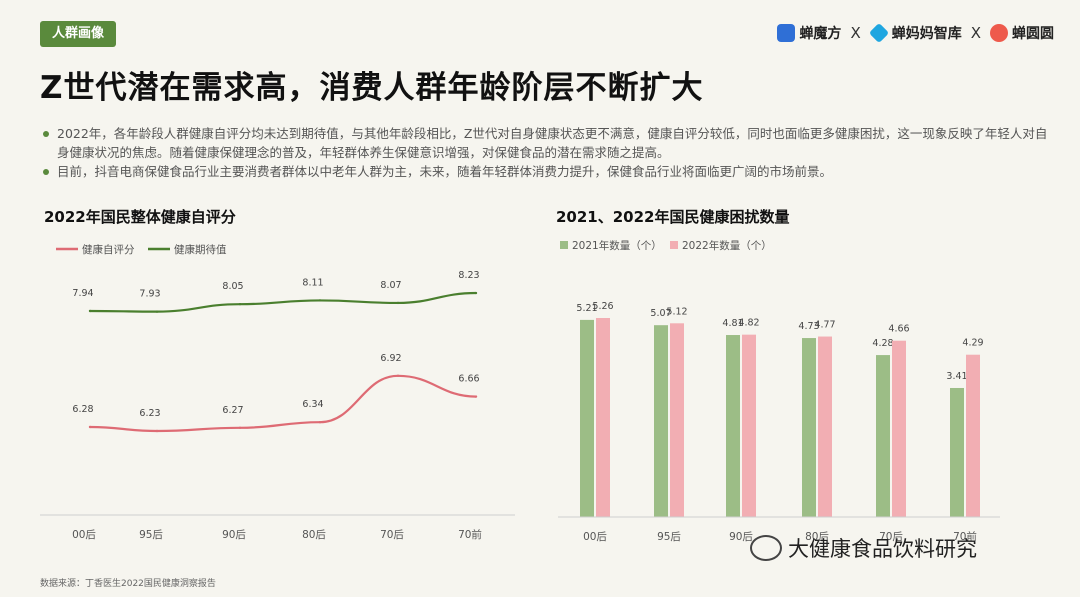 This screenshot has width=1080, height=597. What do you see at coordinates (972, 343) in the screenshot?
I see `bar-value-label: 4.29` at bounding box center [972, 343].